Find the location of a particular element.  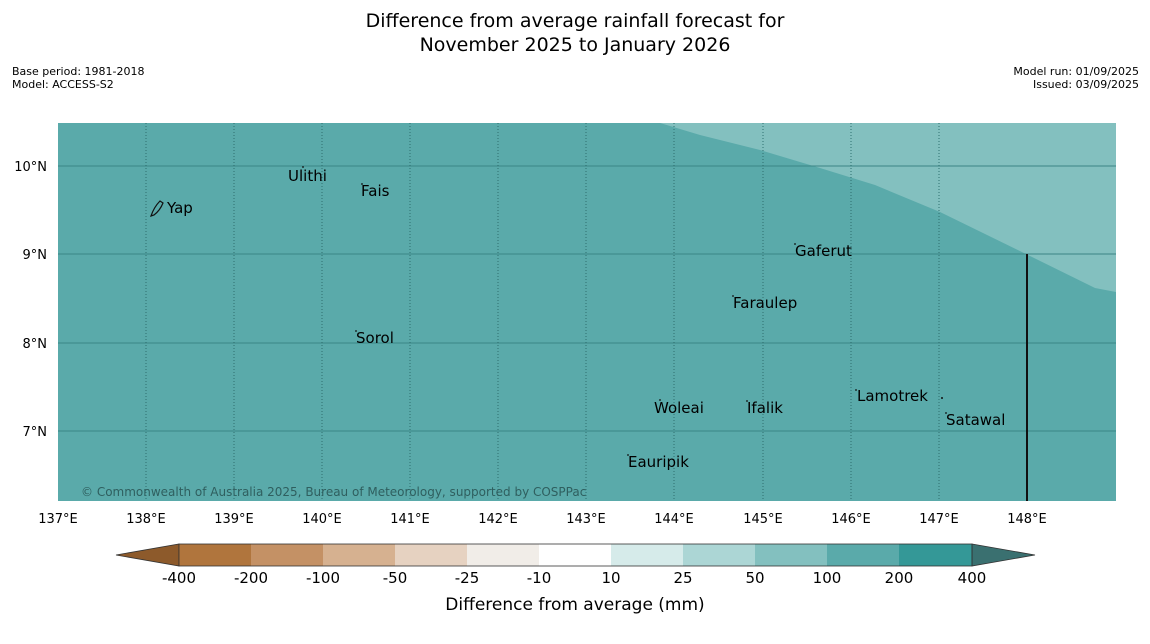

title-line-2: November 2025 to January 2026 is located at coordinates (575, 45).